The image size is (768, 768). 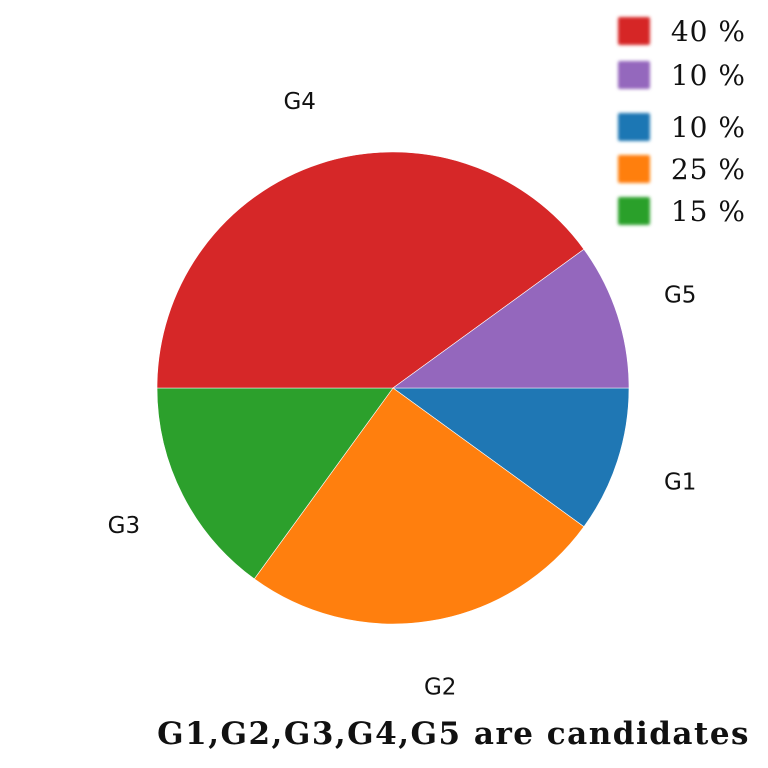 I want to click on legend-swatch-g3, so click(x=634, y=211).